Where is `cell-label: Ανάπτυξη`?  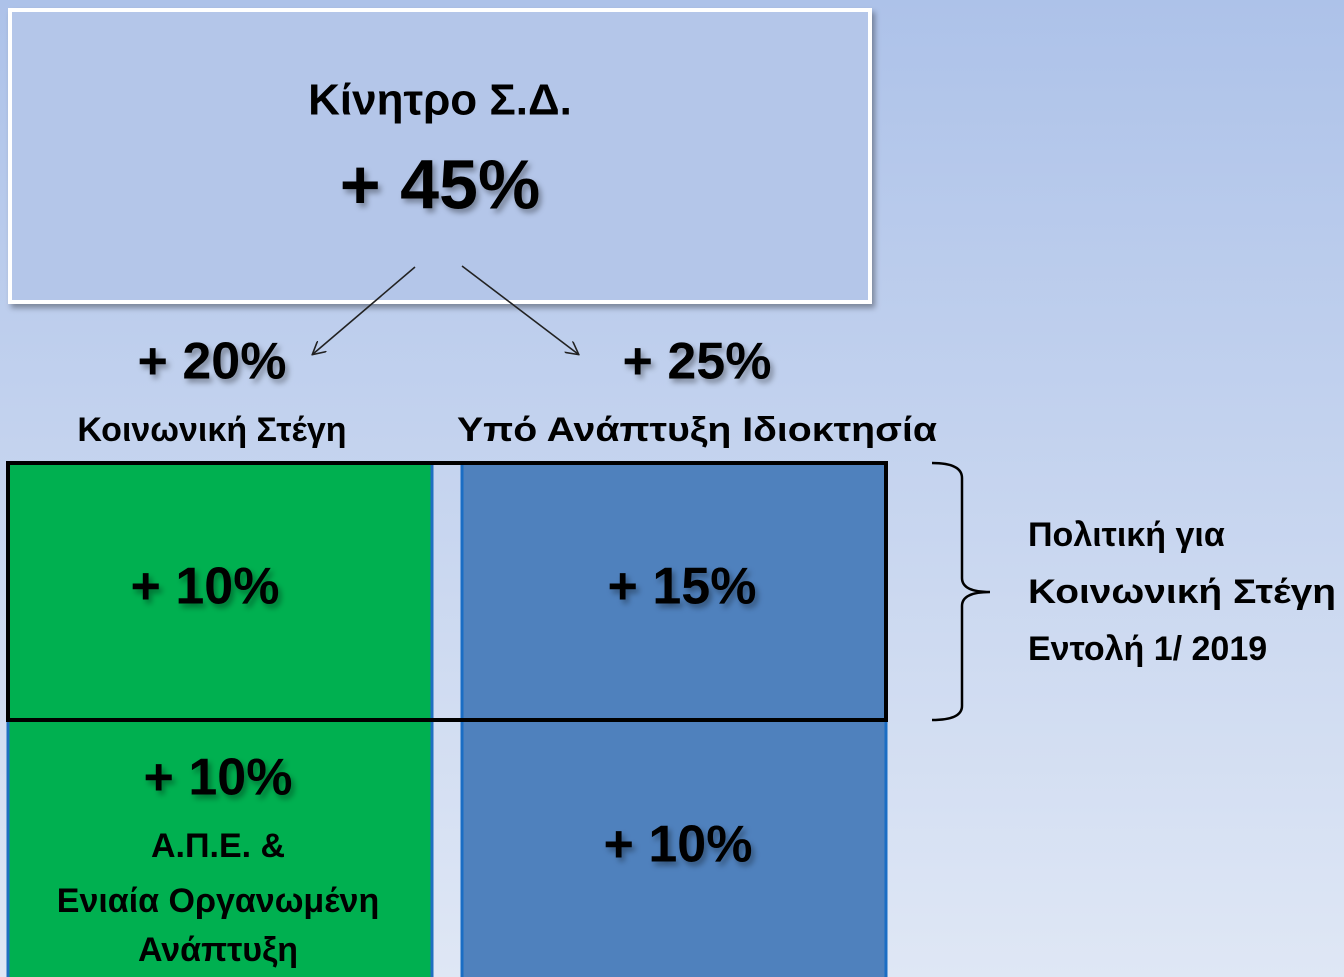 cell-label: Ανάπτυξη is located at coordinates (218, 950).